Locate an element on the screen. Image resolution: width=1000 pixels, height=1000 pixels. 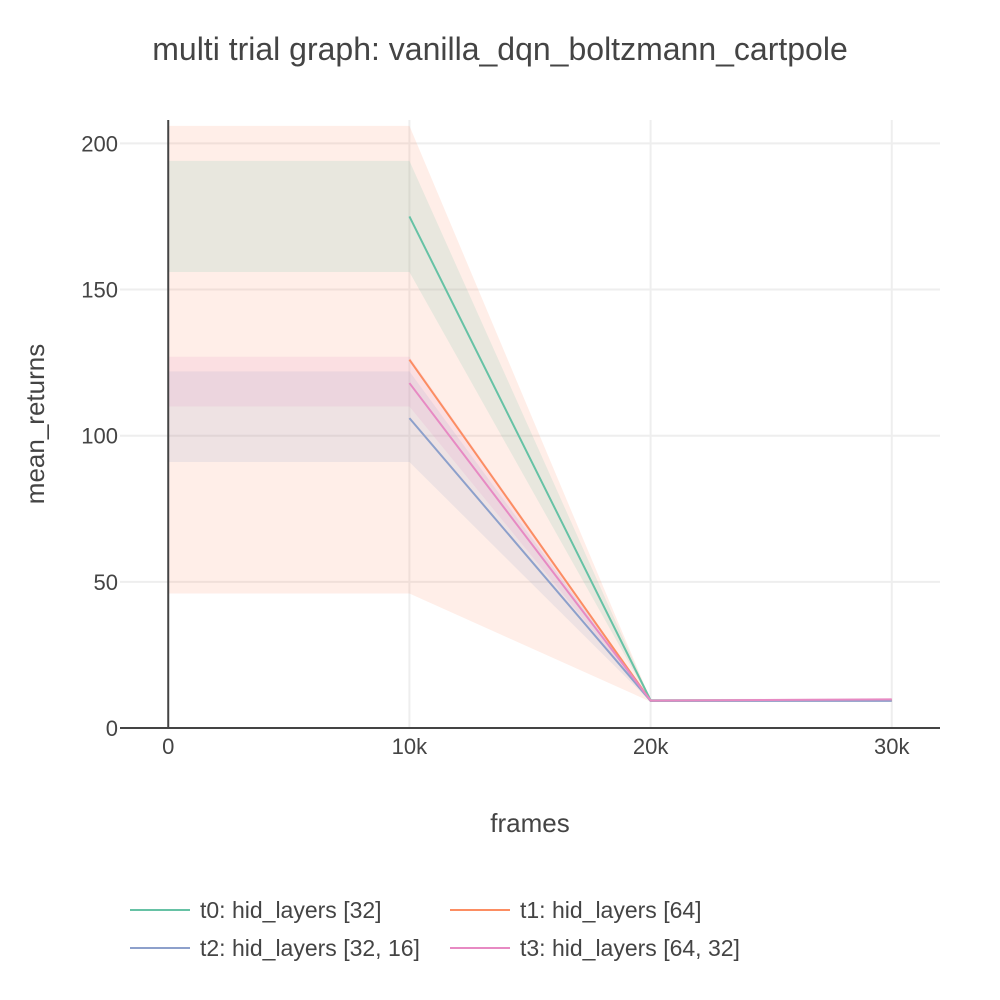
legend-item-t0: t0: hid_layers [32] is located at coordinates (256, 910).